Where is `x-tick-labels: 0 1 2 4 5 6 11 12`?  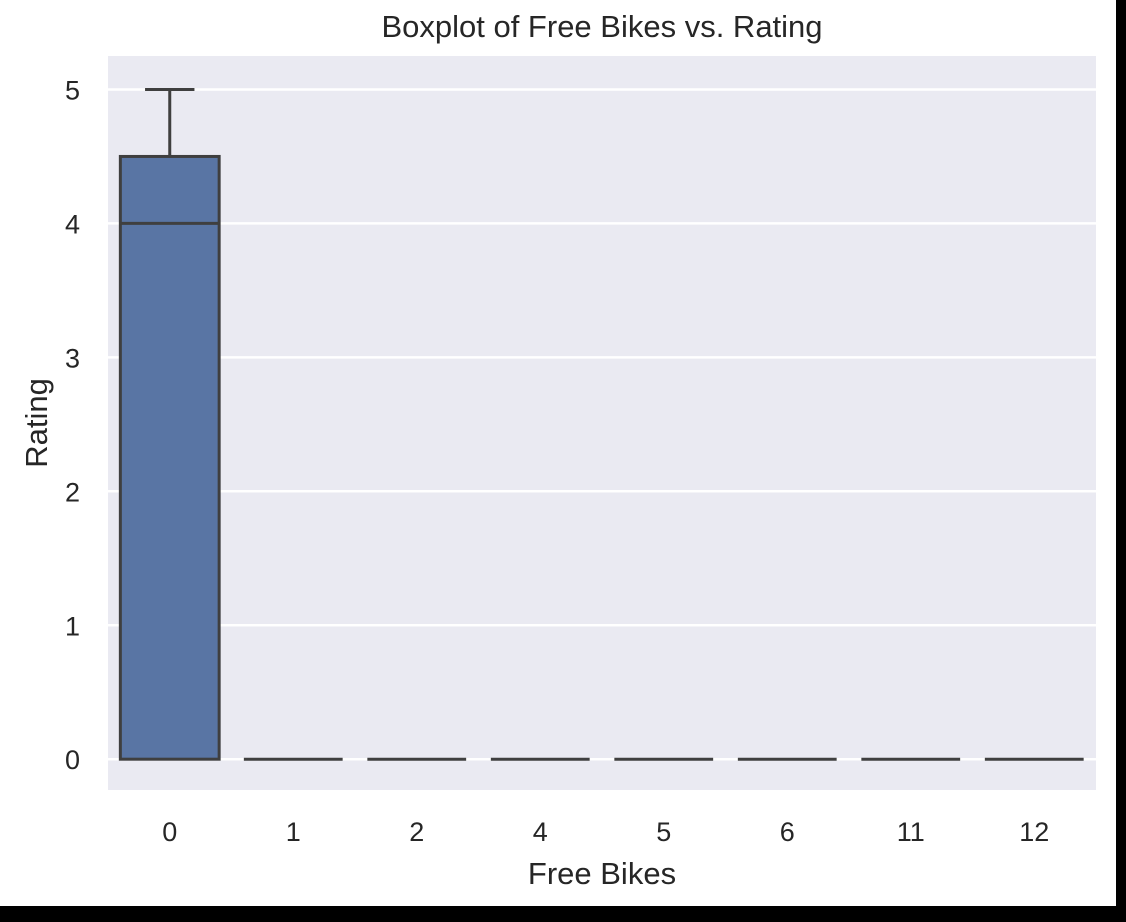
x-tick-labels: 0 1 2 4 5 6 11 12 is located at coordinates (605, 832).